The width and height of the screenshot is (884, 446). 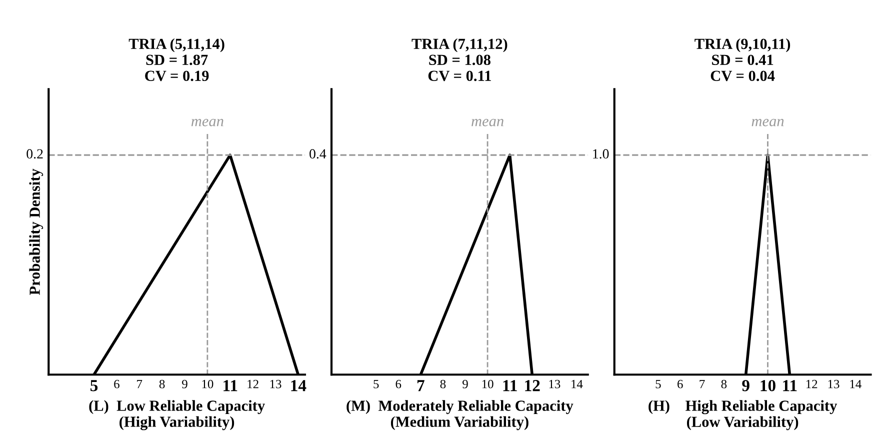 What do you see at coordinates (318, 154) in the screenshot?
I see `text: 0.4` at bounding box center [318, 154].